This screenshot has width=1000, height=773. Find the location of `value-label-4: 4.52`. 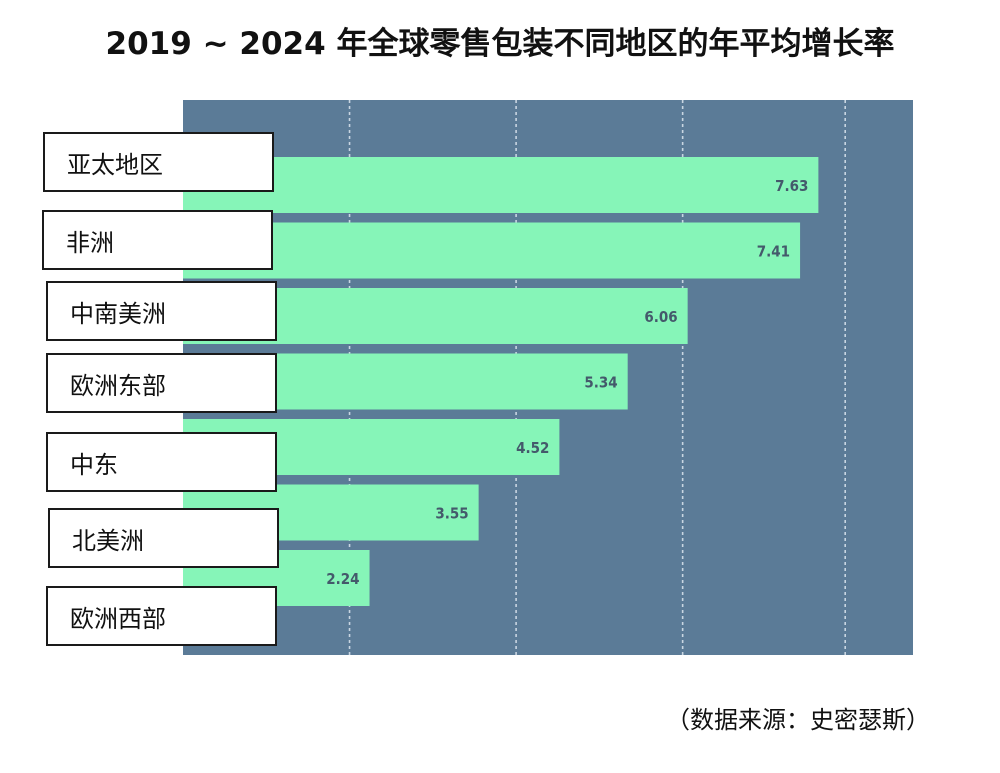

value-label-4: 4.52 is located at coordinates (532, 448).